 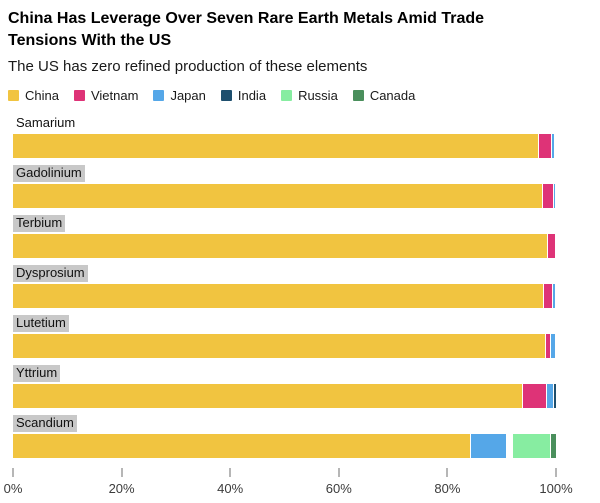 I want to click on bar-segment-canada, so click(x=553, y=446).